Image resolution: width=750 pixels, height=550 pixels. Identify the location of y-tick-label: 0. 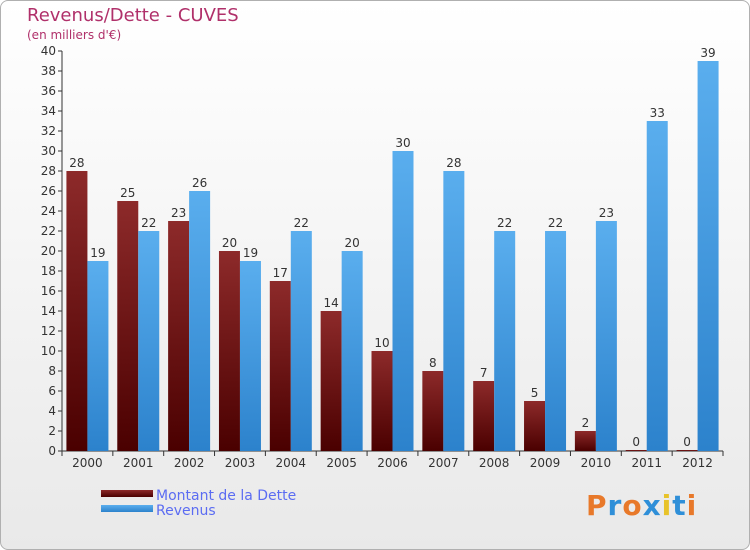
(52, 451).